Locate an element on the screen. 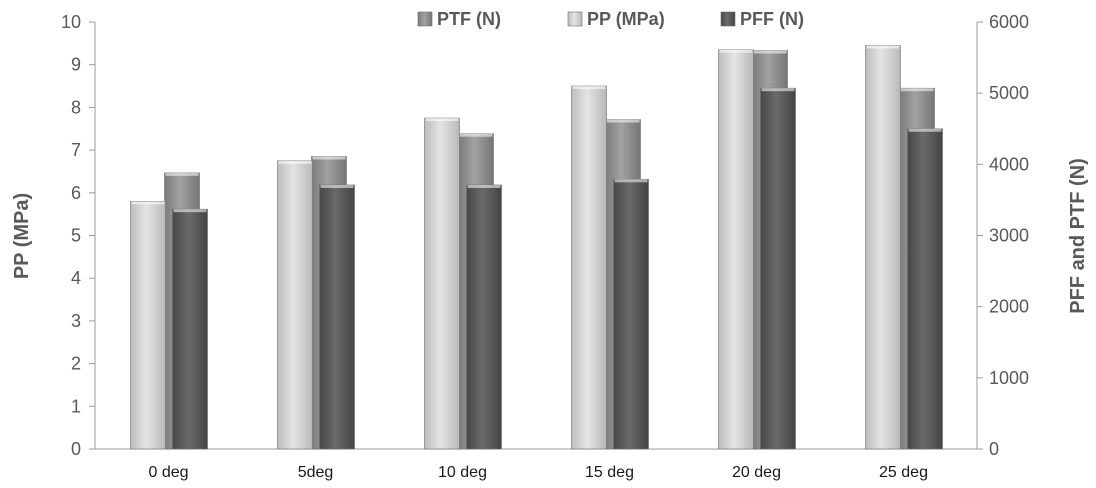  right-tick-label: 3000 is located at coordinates (1009, 236).